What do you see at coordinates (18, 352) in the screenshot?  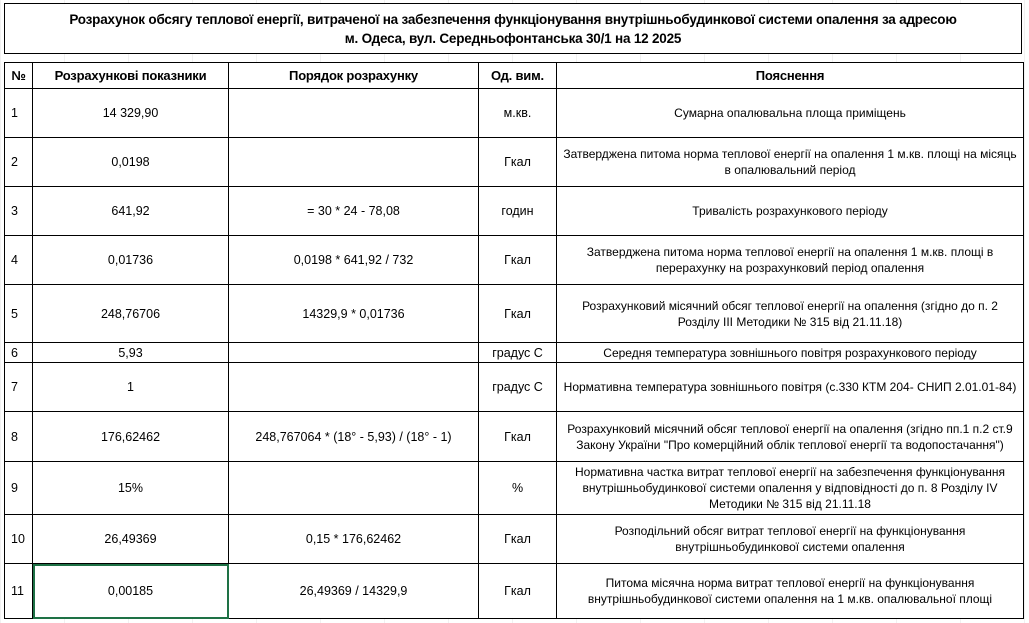 I see `cell-number: 6` at bounding box center [18, 352].